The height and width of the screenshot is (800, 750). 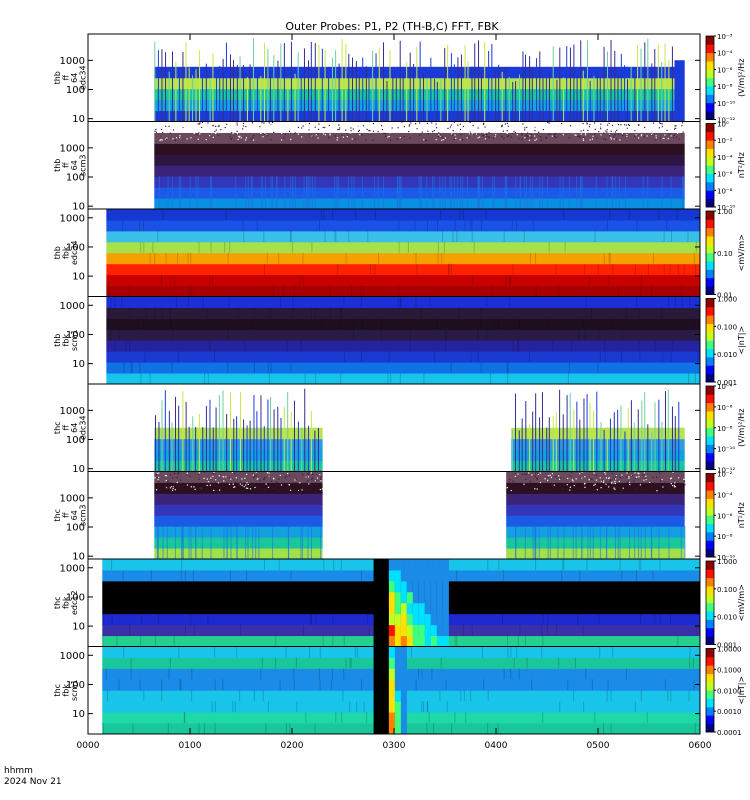 What do you see at coordinates (729, 733) in the screenshot?
I see `colorbar-tick-label: 0.0001` at bounding box center [729, 733].